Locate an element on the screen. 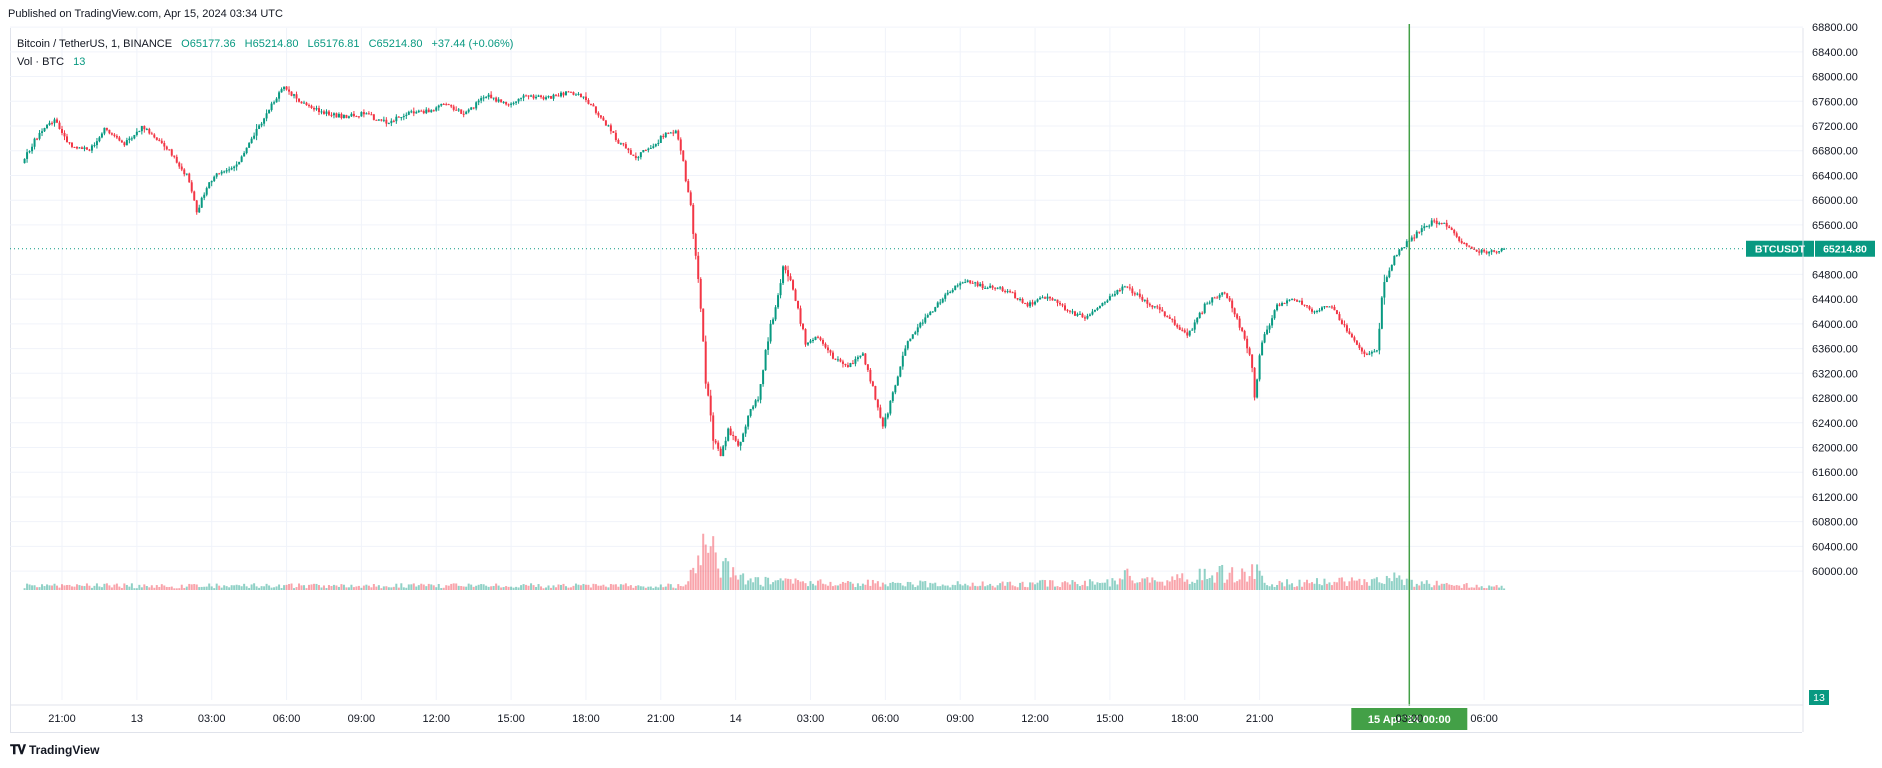 The width and height of the screenshot is (1882, 768). x-axis-tick-label: 21:00 is located at coordinates (62, 719).